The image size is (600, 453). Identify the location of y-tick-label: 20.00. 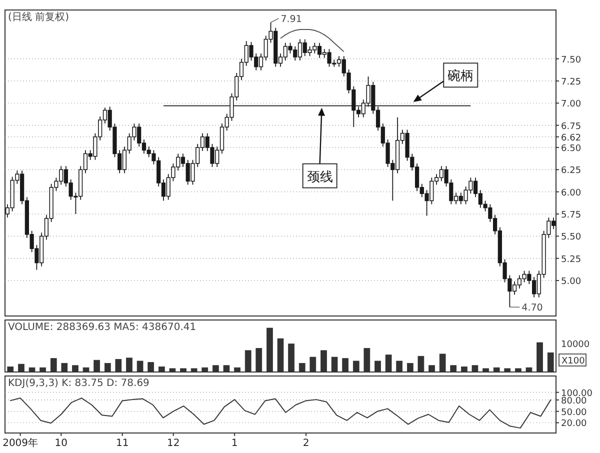
(574, 424).